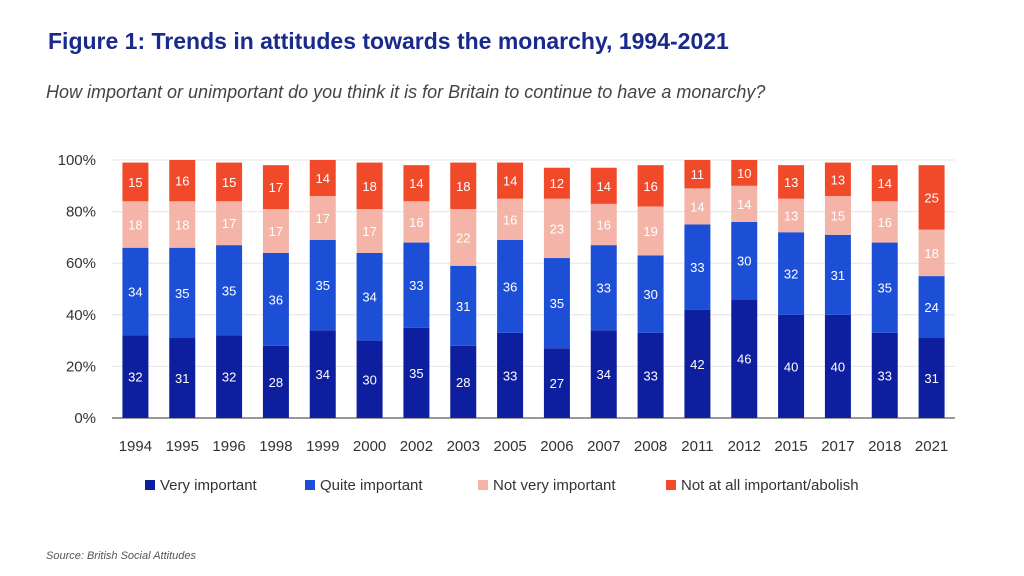  I want to click on x-tick-label: 2006, so click(556, 446).